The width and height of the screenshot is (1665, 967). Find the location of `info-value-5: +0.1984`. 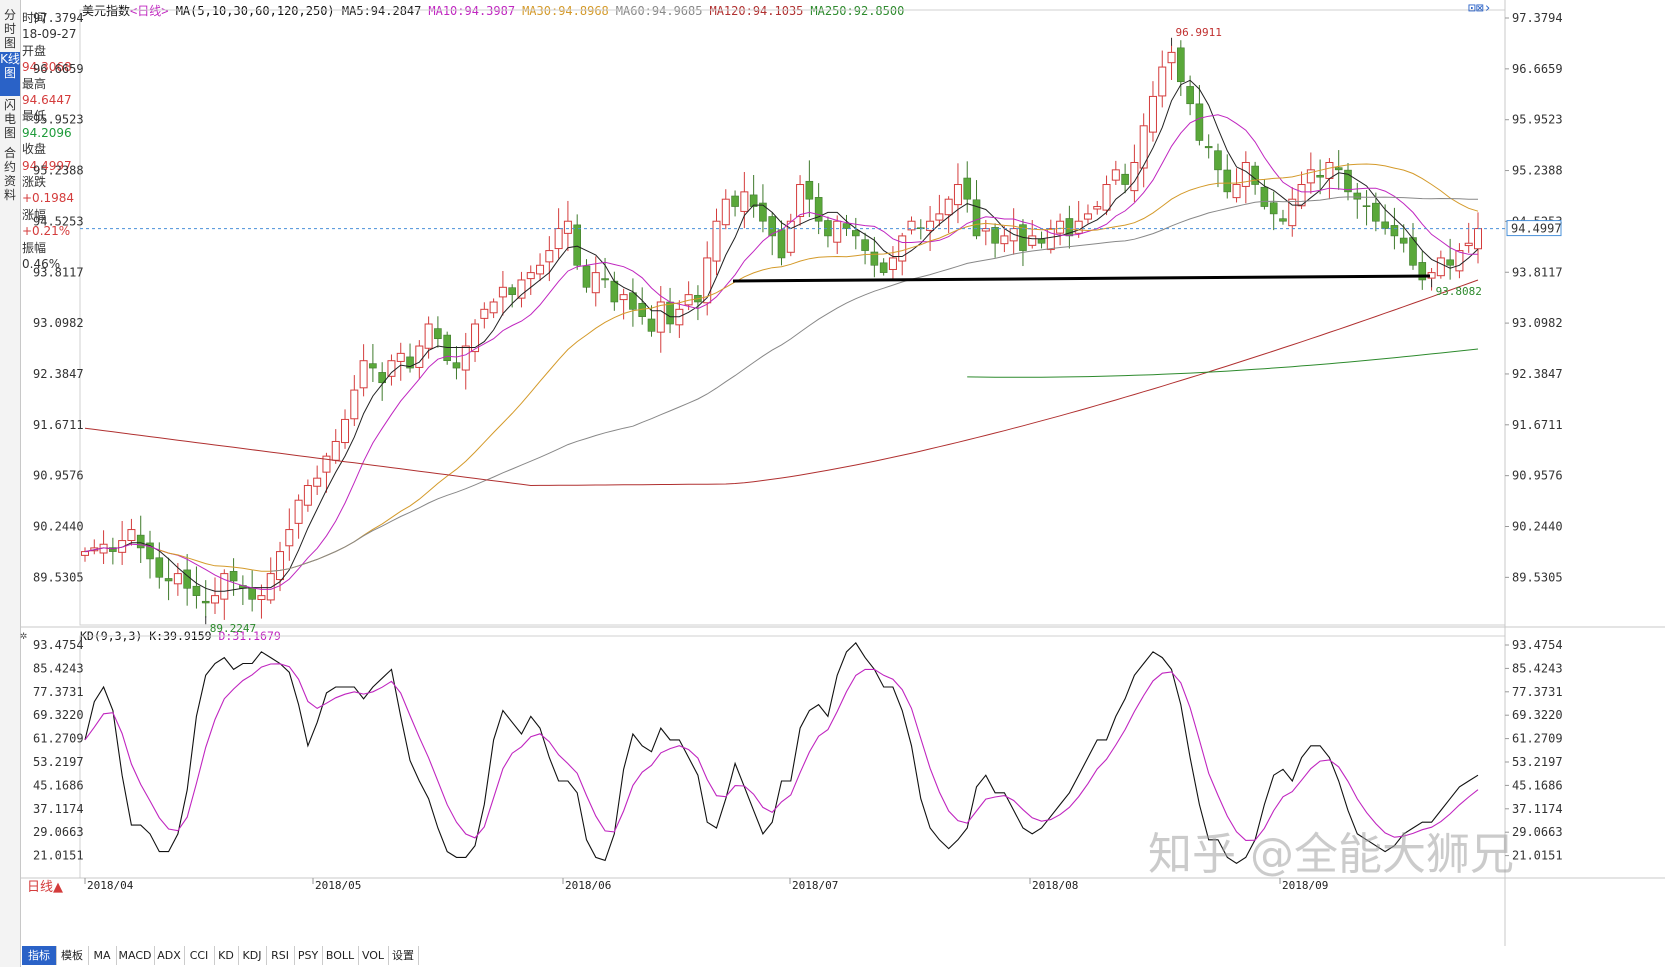

info-value-5: +0.1984 is located at coordinates (48, 198).